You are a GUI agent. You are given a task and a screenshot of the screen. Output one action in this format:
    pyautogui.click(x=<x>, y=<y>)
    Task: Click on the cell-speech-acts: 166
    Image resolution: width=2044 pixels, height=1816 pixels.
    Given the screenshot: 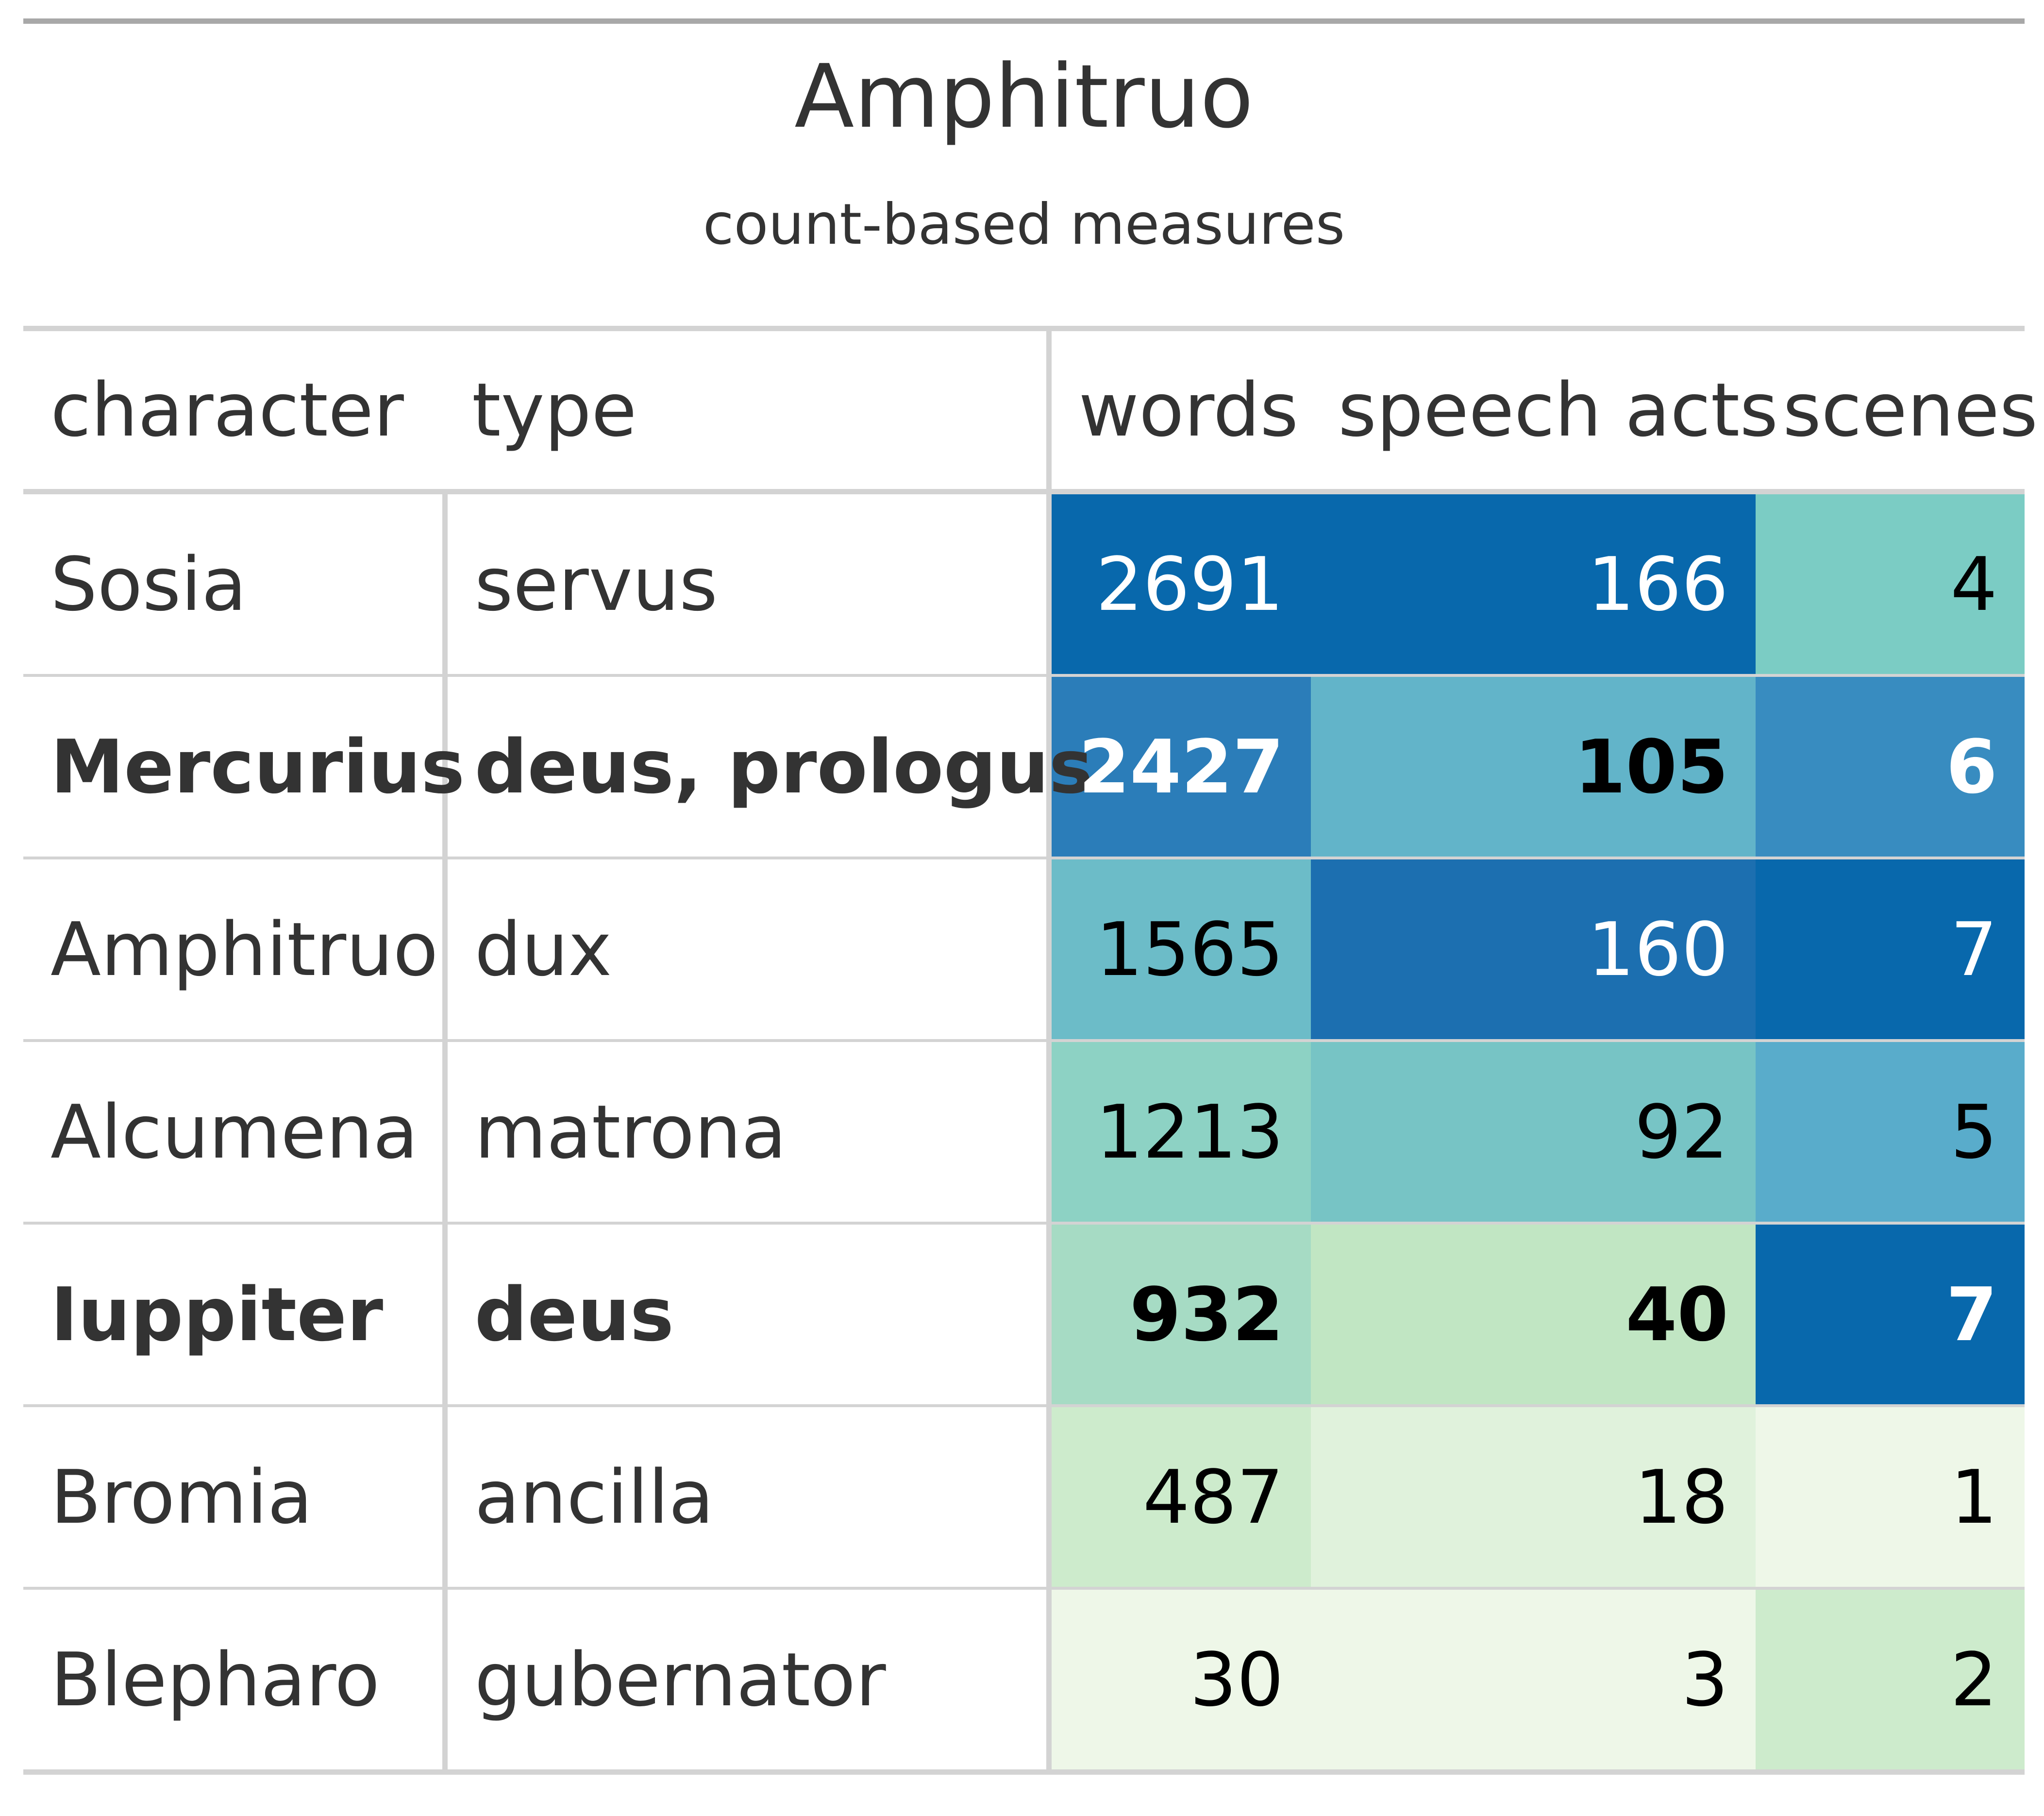 What is the action you would take?
    pyautogui.click(x=1533, y=584)
    